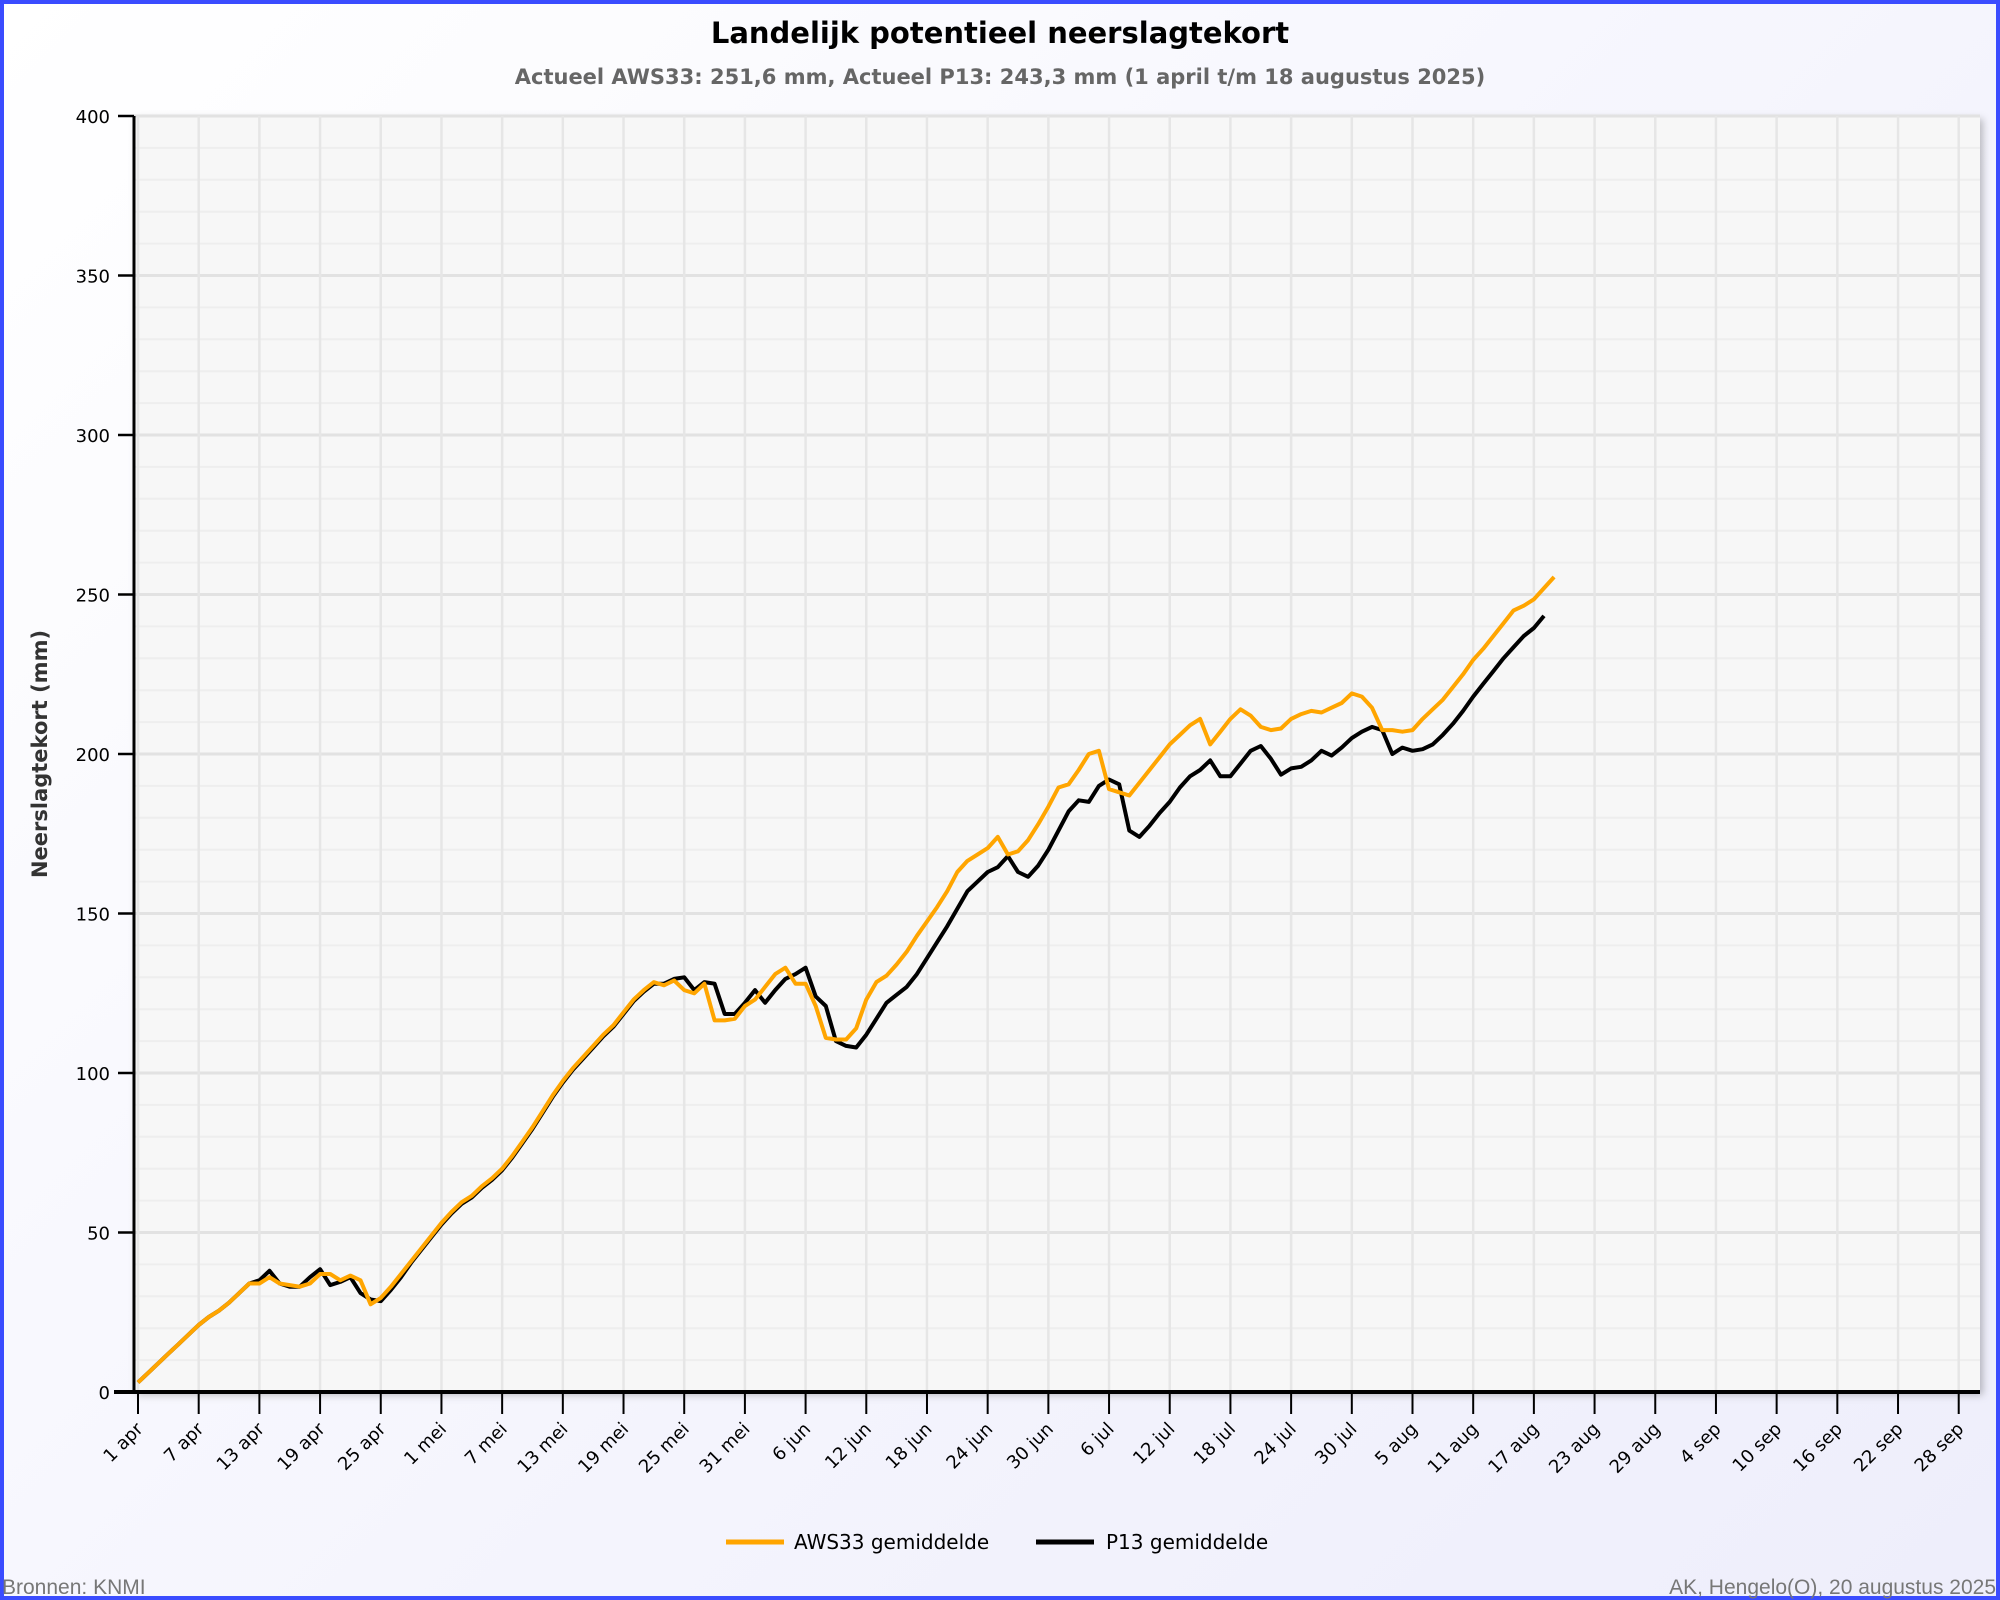  Describe the element at coordinates (1758, 1448) in the screenshot. I see `x-tick-label: 10 sep` at that location.